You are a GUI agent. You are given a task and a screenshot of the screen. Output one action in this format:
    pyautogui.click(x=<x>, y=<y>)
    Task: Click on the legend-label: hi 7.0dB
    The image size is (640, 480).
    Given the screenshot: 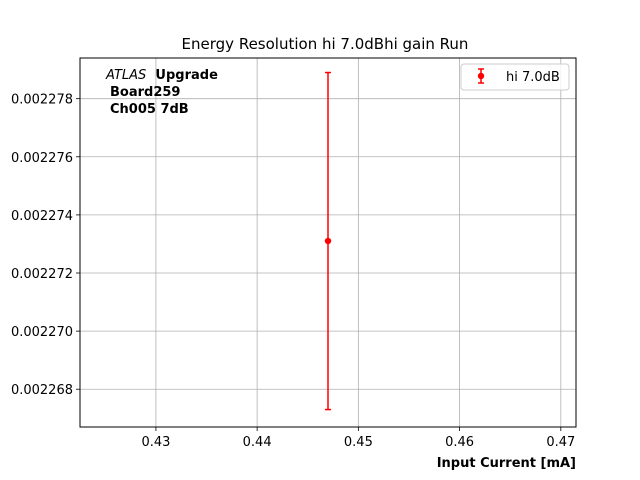 What is the action you would take?
    pyautogui.click(x=533, y=77)
    